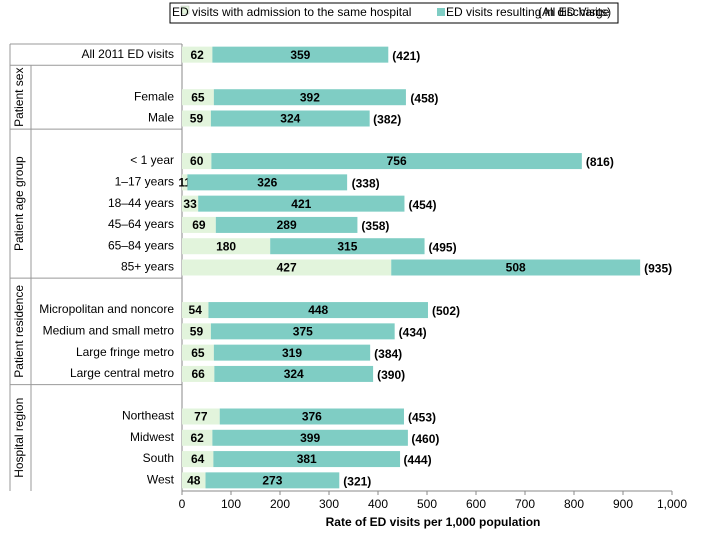  What do you see at coordinates (574, 504) in the screenshot?
I see `x-tick-label: 800` at bounding box center [574, 504].